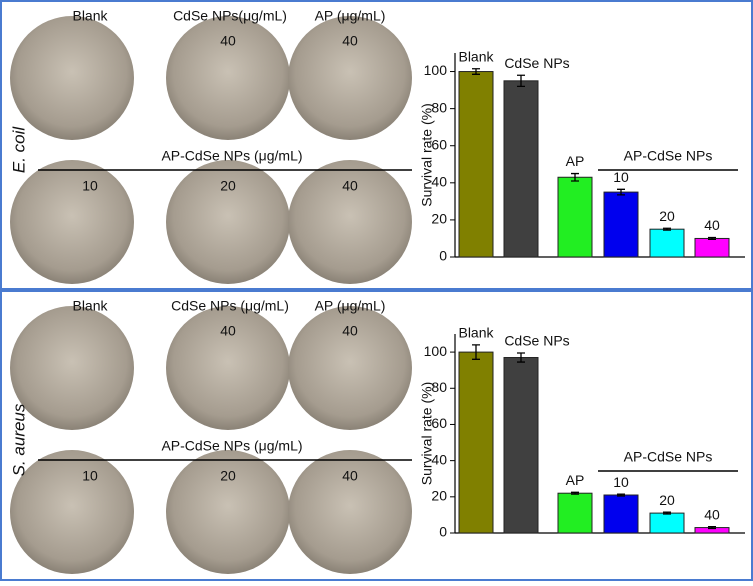 This screenshot has height=586, width=753. What do you see at coordinates (230, 16) in the screenshot?
I see `photo-label: CdSe NPs(μg/mL)` at bounding box center [230, 16].